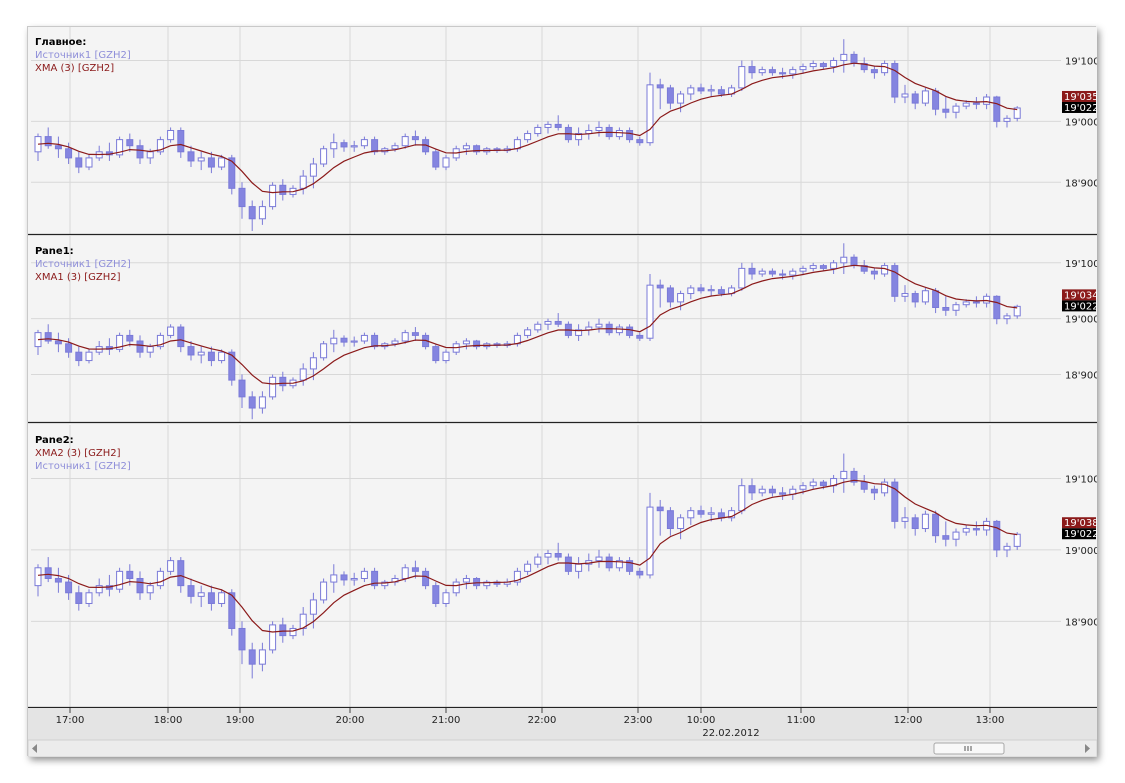 The height and width of the screenshot is (783, 1125). Describe the element at coordinates (240, 720) in the screenshot. I see `x-tick-label: 19:00` at that location.